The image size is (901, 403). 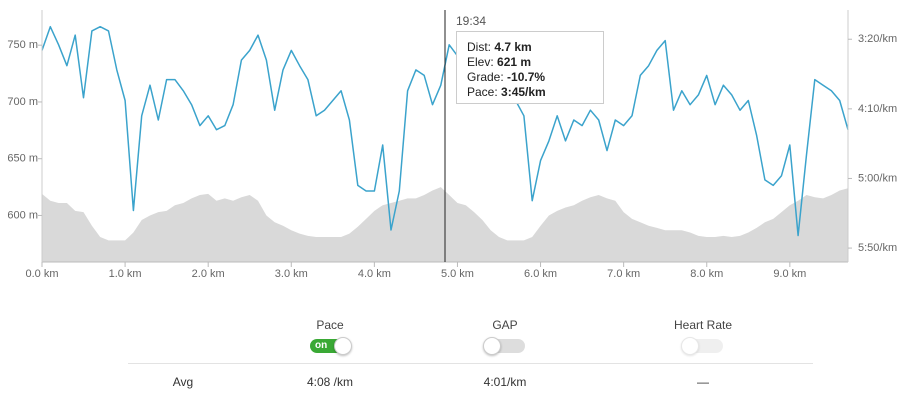 What do you see at coordinates (505, 382) in the screenshot?
I see `summary-value: 4:01/km` at bounding box center [505, 382].